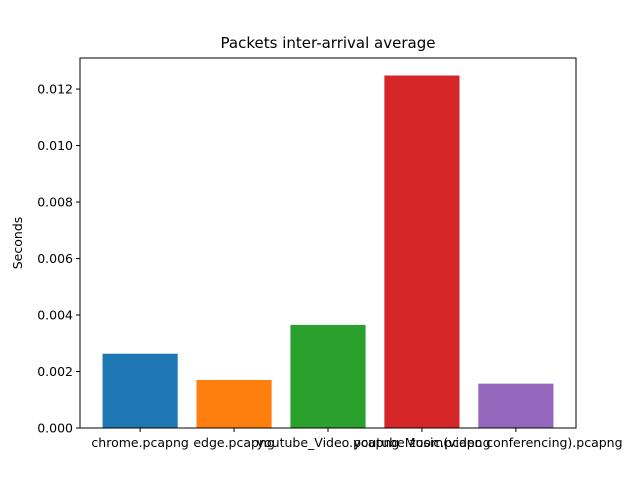 This screenshot has height=480, width=640. I want to click on x-tick-label: edge.pcapng, so click(233, 442).